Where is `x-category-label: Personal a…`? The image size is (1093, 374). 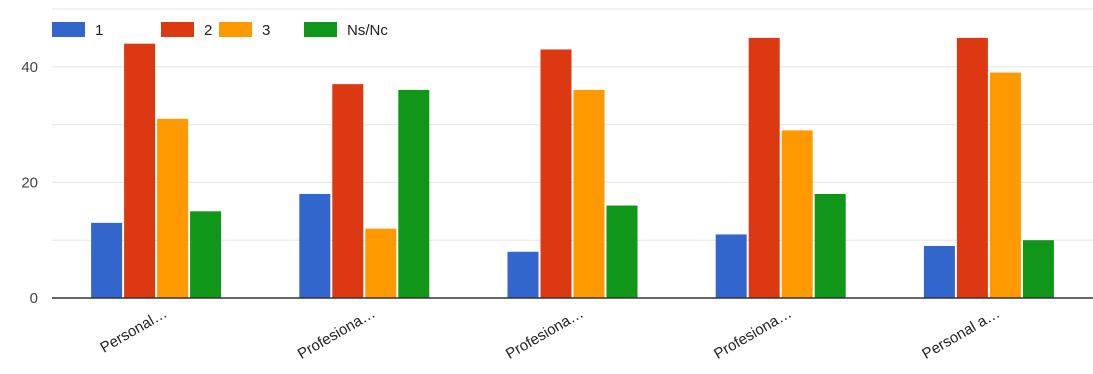
x-category-label: Personal a… is located at coordinates (961, 334).